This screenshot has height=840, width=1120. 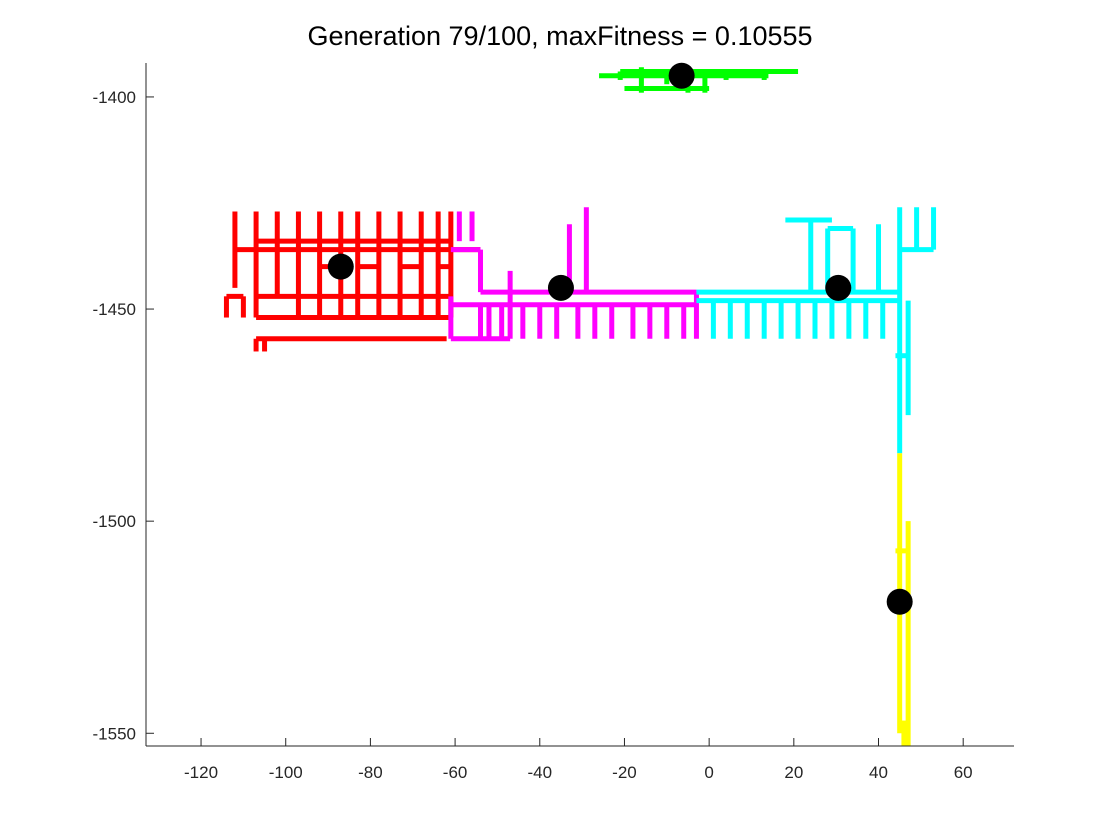 I want to click on x-tick-label-5: -20, so click(x=624, y=772).